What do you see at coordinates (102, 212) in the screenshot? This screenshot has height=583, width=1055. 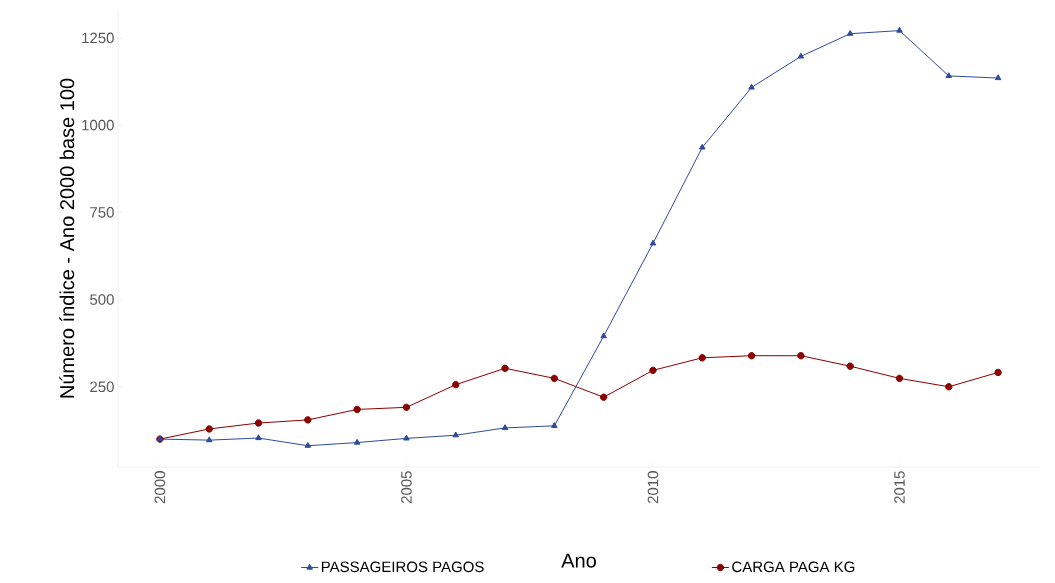 I see `y-tick-label: 750` at bounding box center [102, 212].